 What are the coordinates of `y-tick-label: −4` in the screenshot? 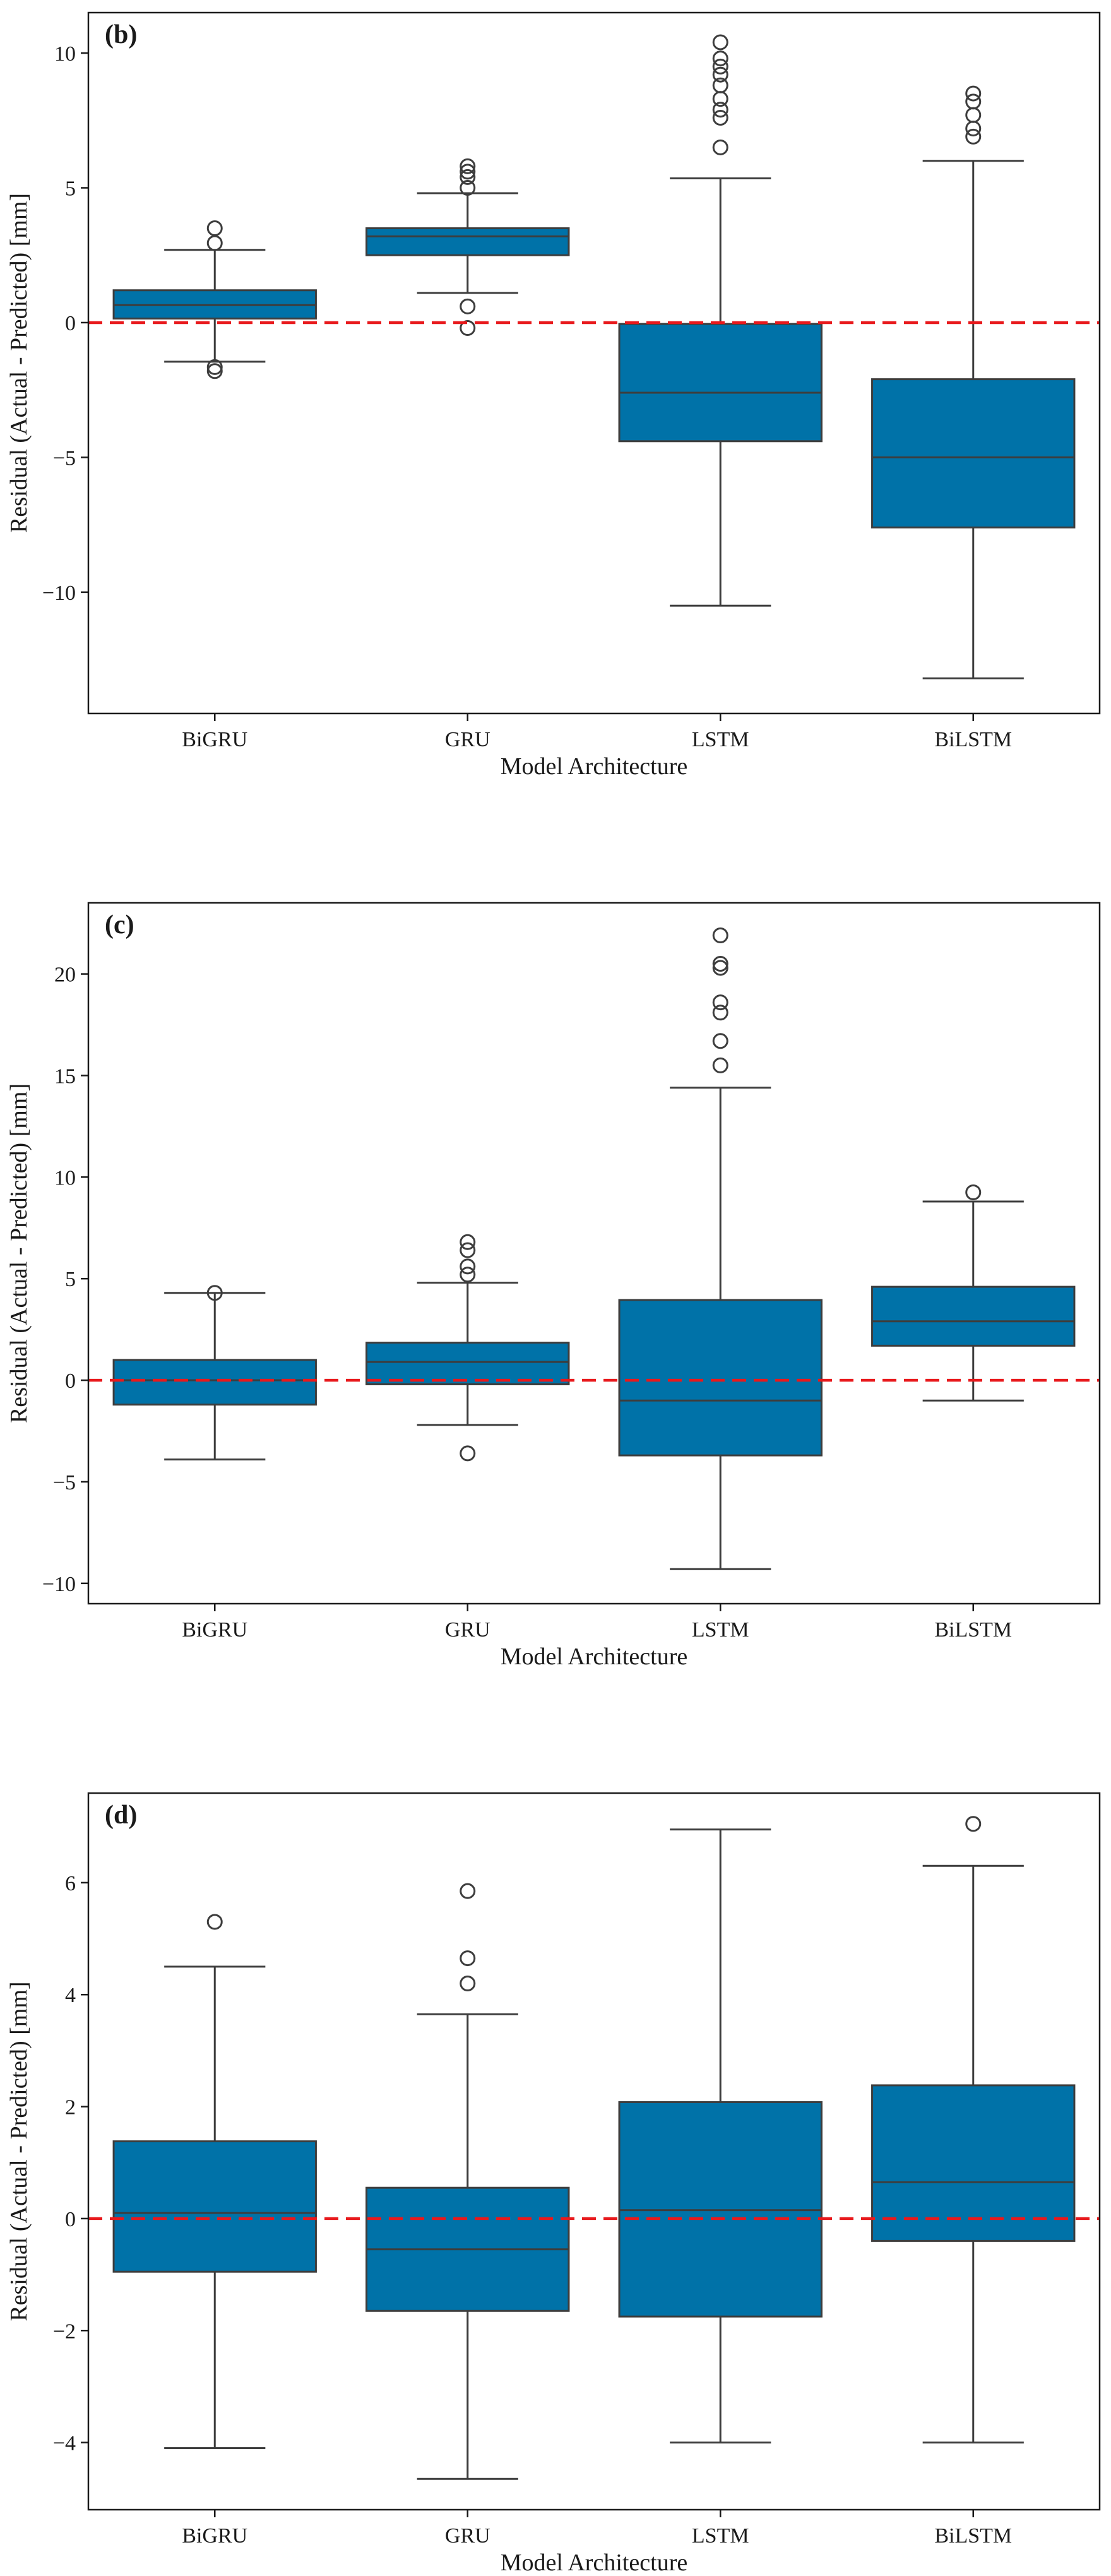 It's located at (64, 2443).